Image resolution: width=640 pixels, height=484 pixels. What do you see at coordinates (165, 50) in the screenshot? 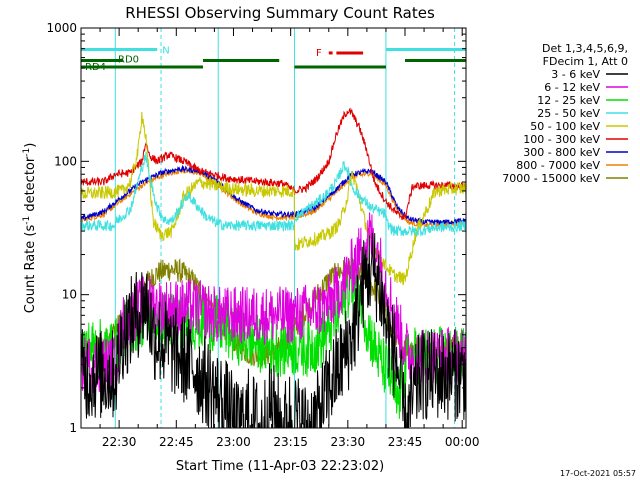
I see `flag-label-n: N` at bounding box center [165, 50].